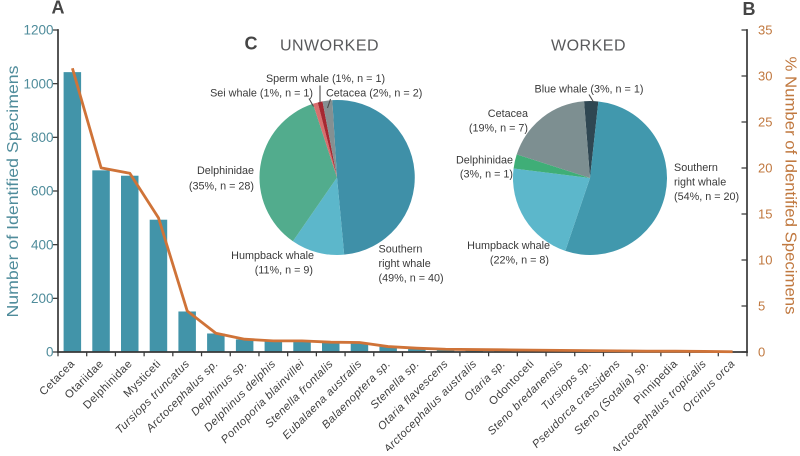 The width and height of the screenshot is (800, 456). Describe the element at coordinates (329, 46) in the screenshot. I see `svg-text: UNWORKED` at that location.